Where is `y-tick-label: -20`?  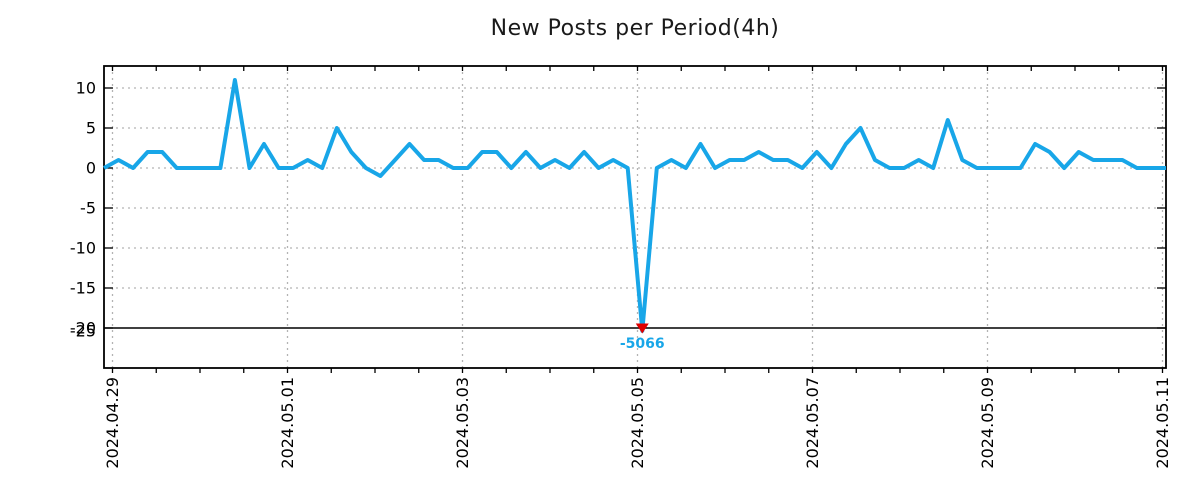
y-tick-label: -20 is located at coordinates (83, 328).